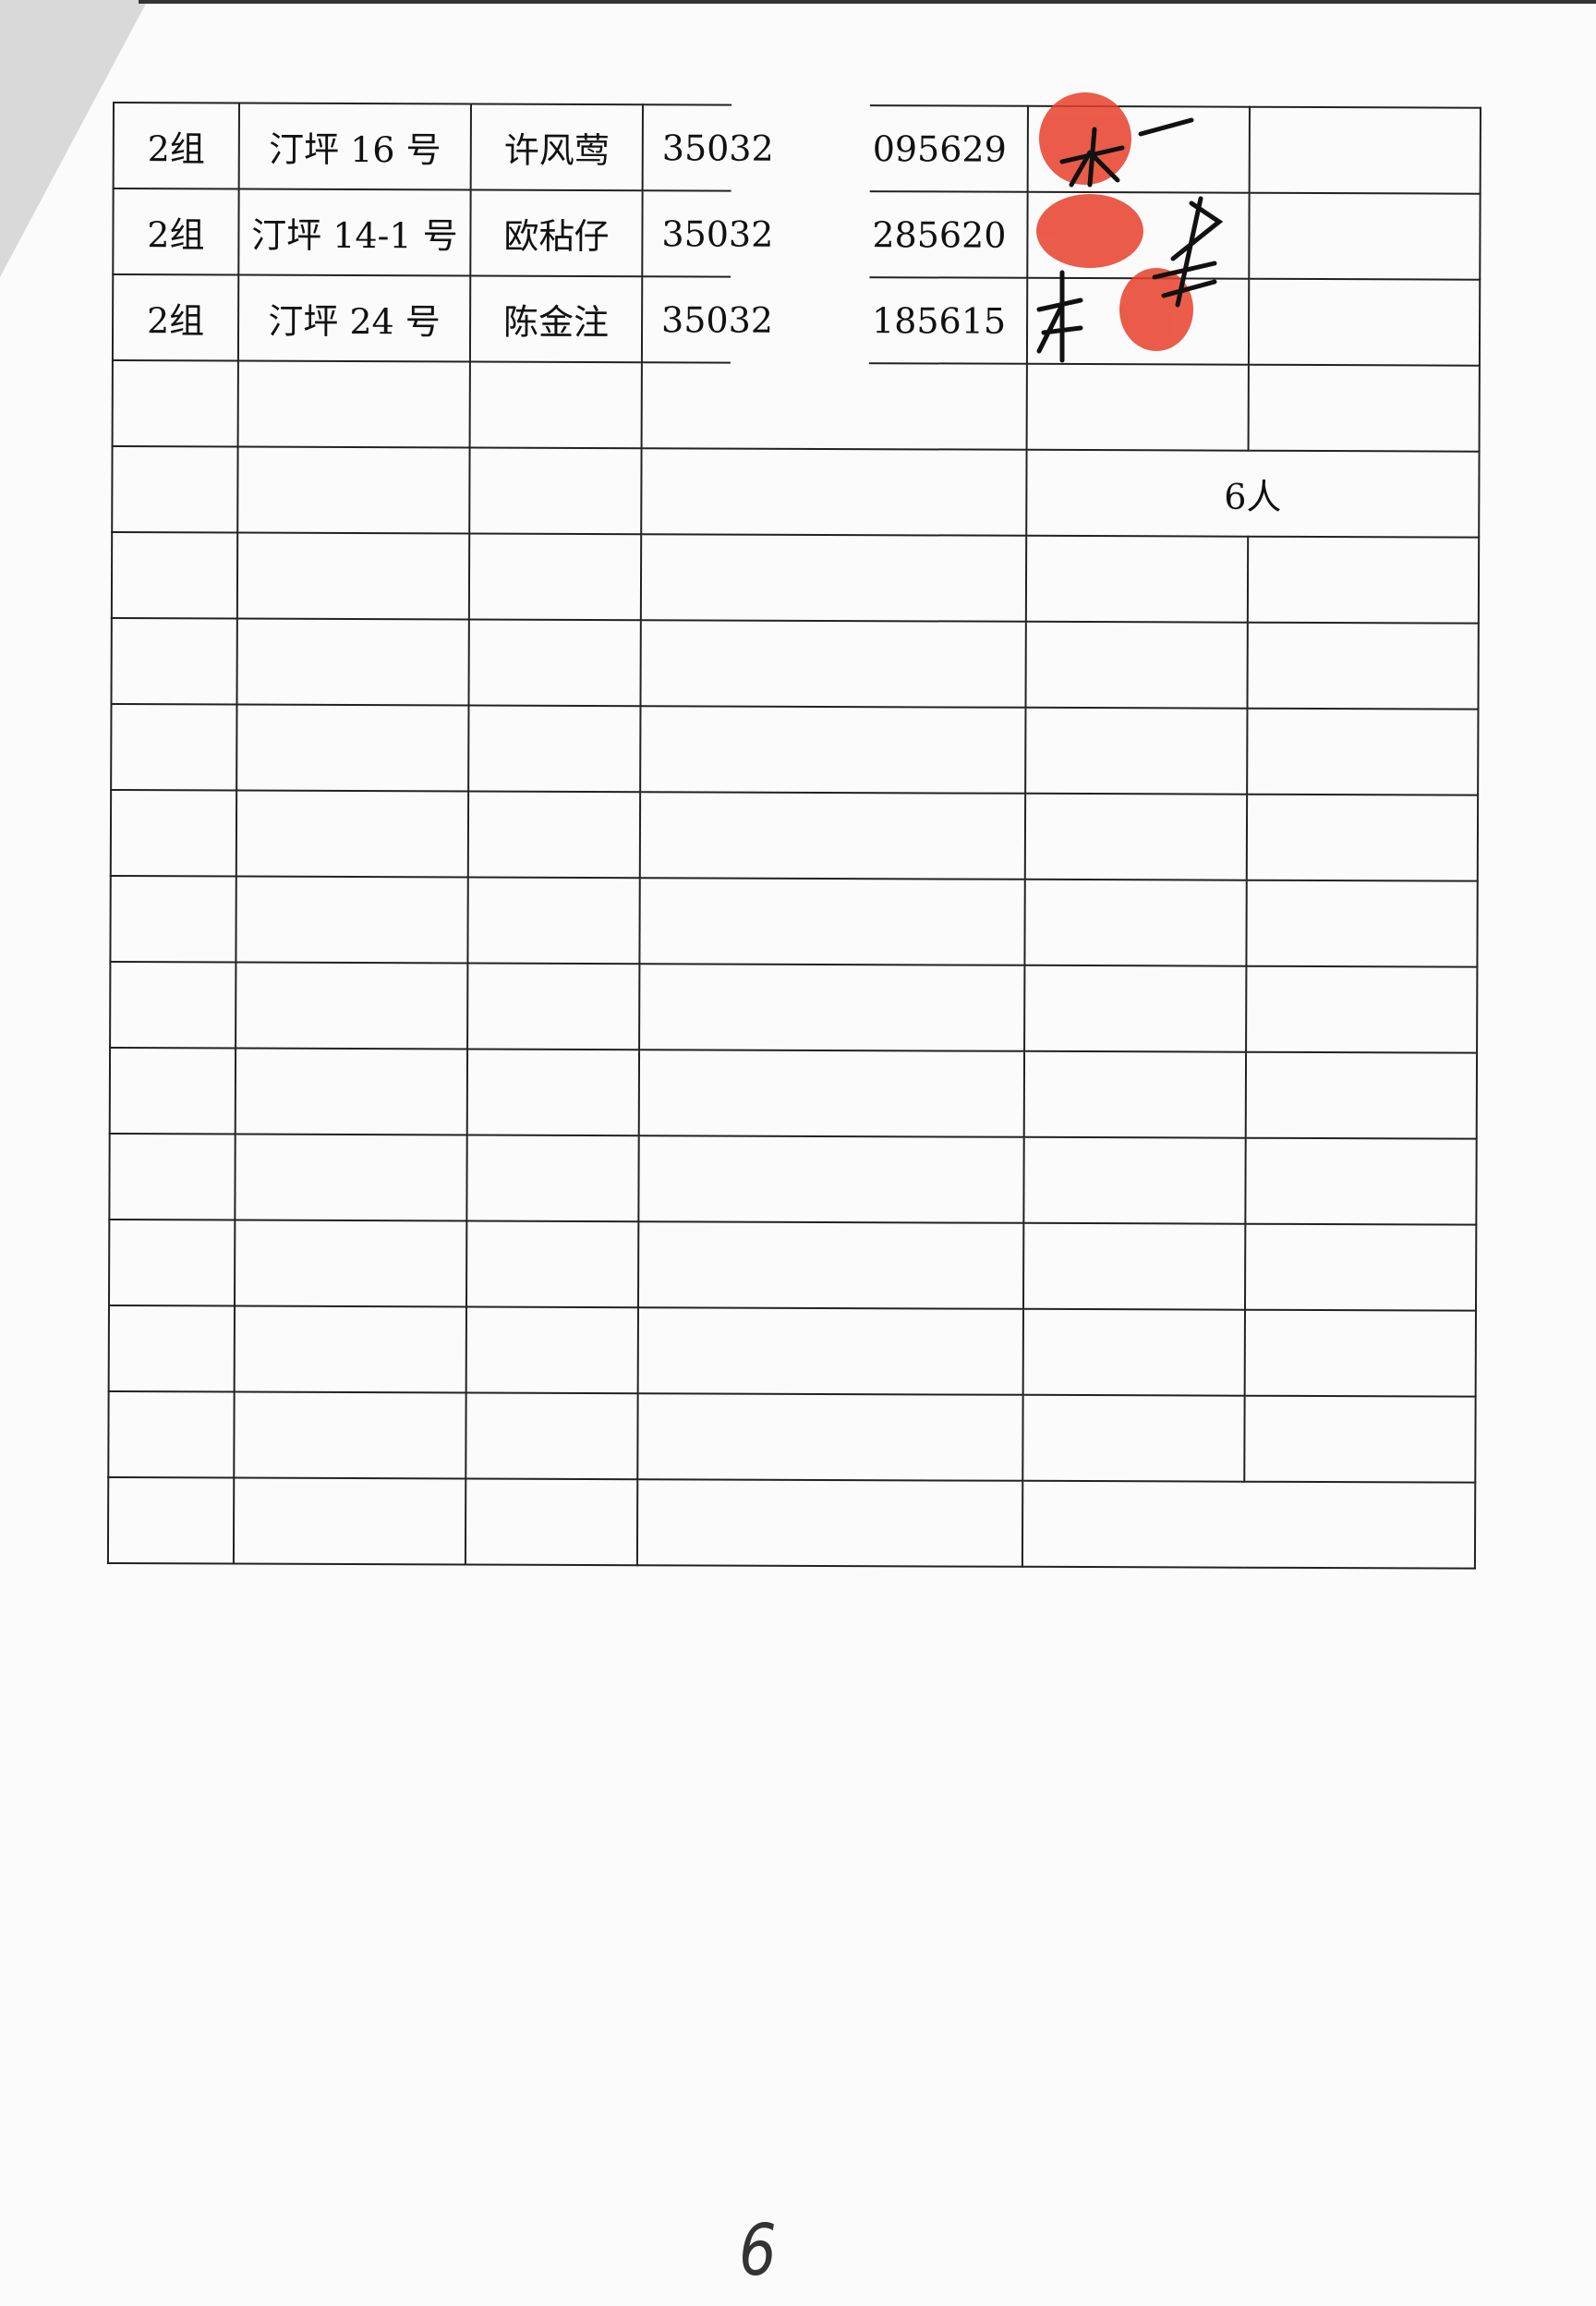 The height and width of the screenshot is (2306, 1596). I want to click on name-cell: 许风莺, so click(556, 147).